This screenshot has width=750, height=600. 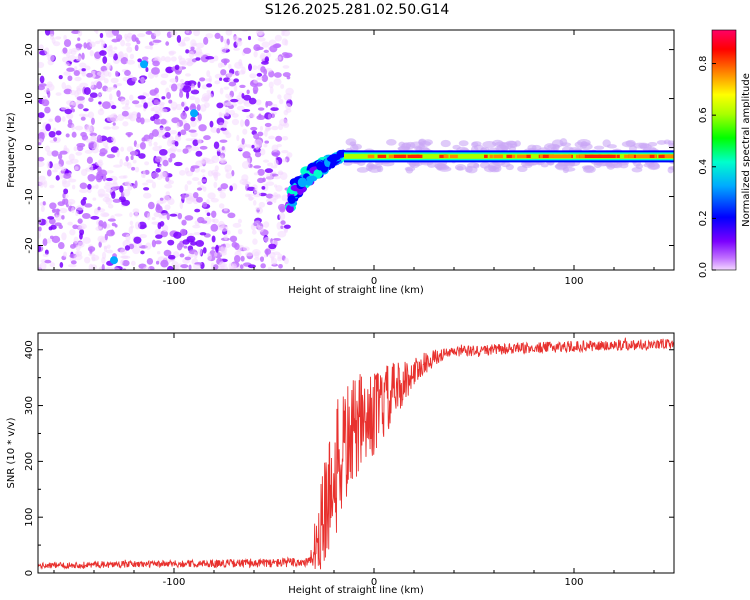 I want to click on spectrogram-x-tick-label: 0, so click(x=374, y=281).